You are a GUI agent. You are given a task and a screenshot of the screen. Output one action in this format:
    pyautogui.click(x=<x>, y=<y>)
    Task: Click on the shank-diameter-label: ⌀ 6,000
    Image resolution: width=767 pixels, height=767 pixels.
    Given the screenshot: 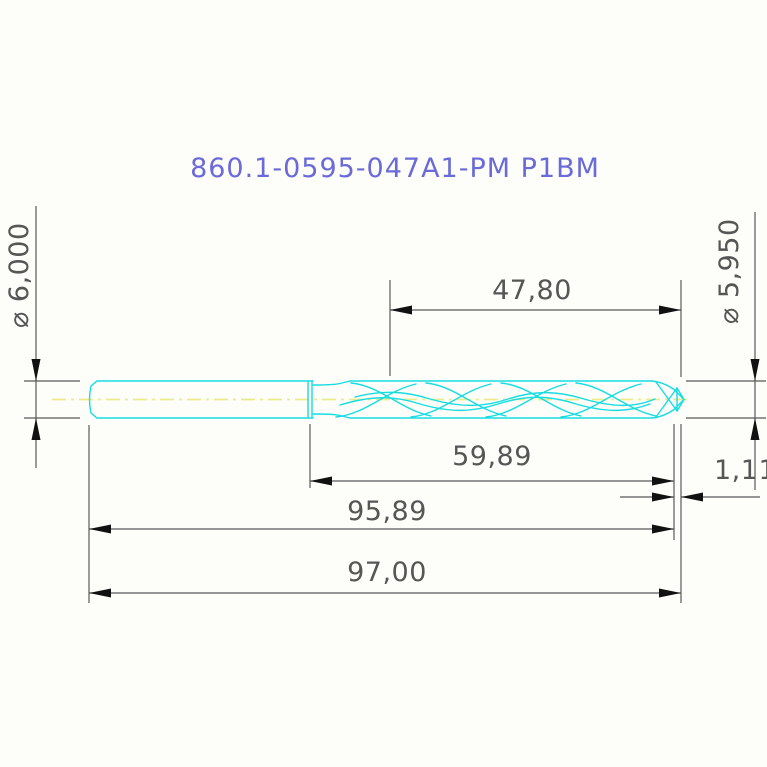 What is the action you would take?
    pyautogui.click(x=19, y=275)
    